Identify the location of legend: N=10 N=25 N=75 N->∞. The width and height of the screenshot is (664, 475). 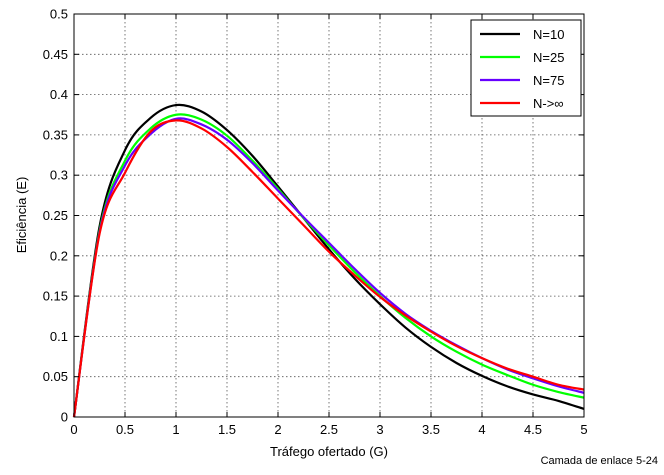
(526, 68).